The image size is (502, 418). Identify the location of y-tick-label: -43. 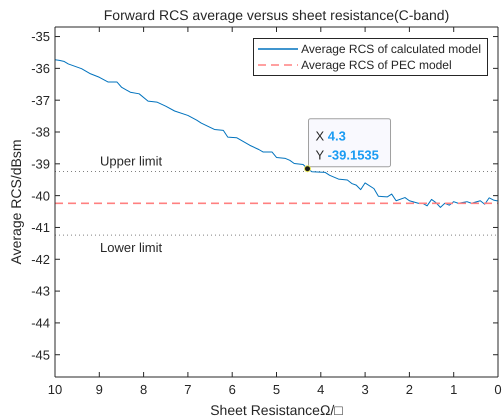
(40, 291).